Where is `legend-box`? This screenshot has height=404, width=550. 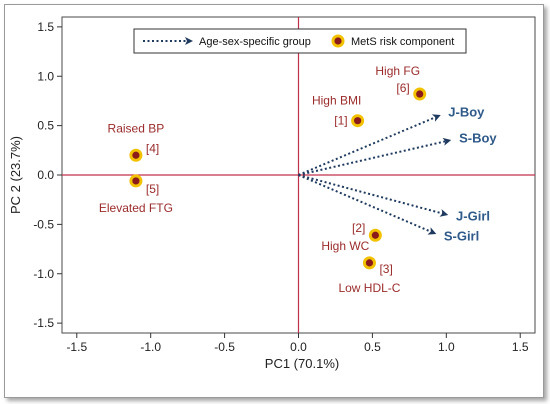 legend-box is located at coordinates (300, 41).